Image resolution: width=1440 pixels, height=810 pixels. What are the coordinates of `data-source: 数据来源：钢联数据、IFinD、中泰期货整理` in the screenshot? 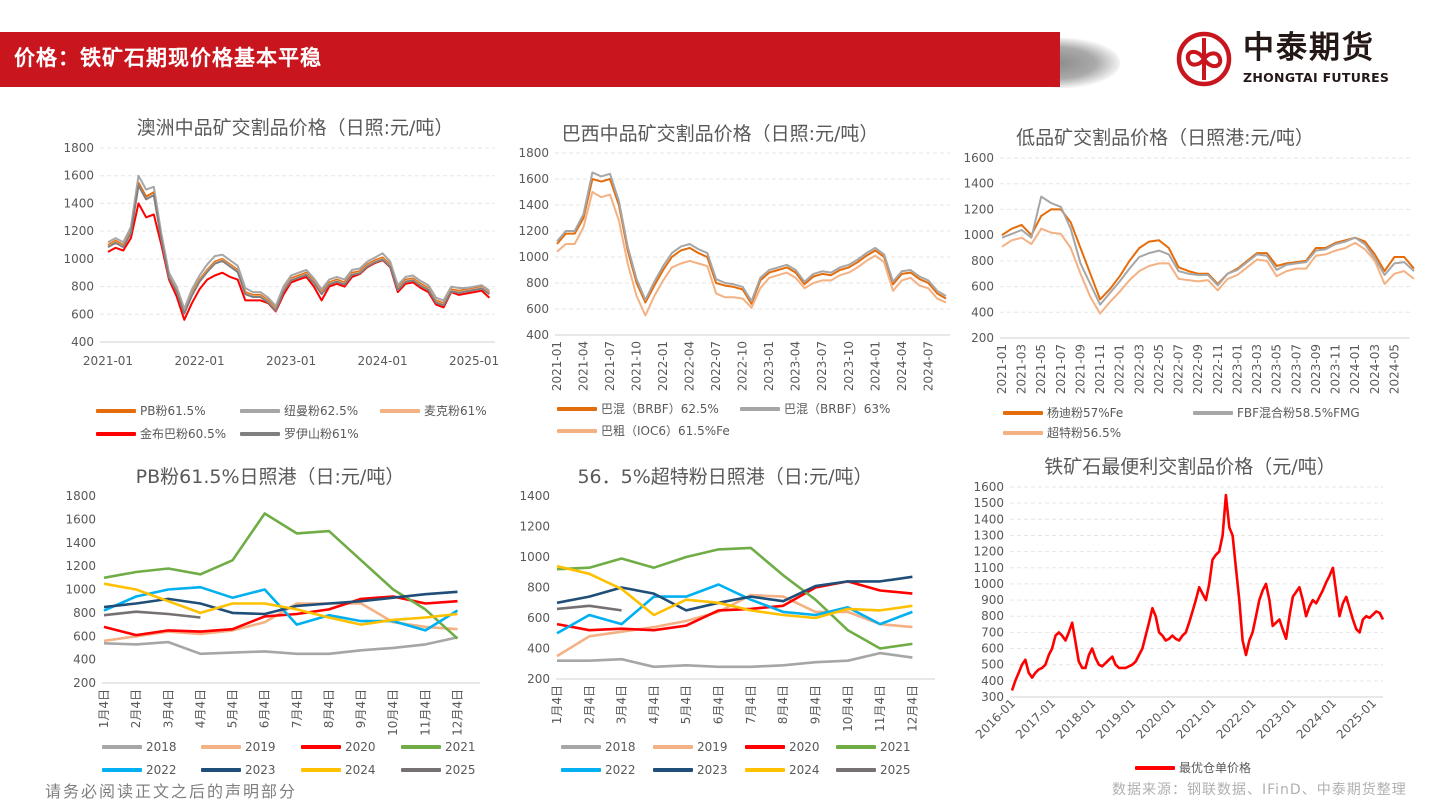 It's located at (1259, 790).